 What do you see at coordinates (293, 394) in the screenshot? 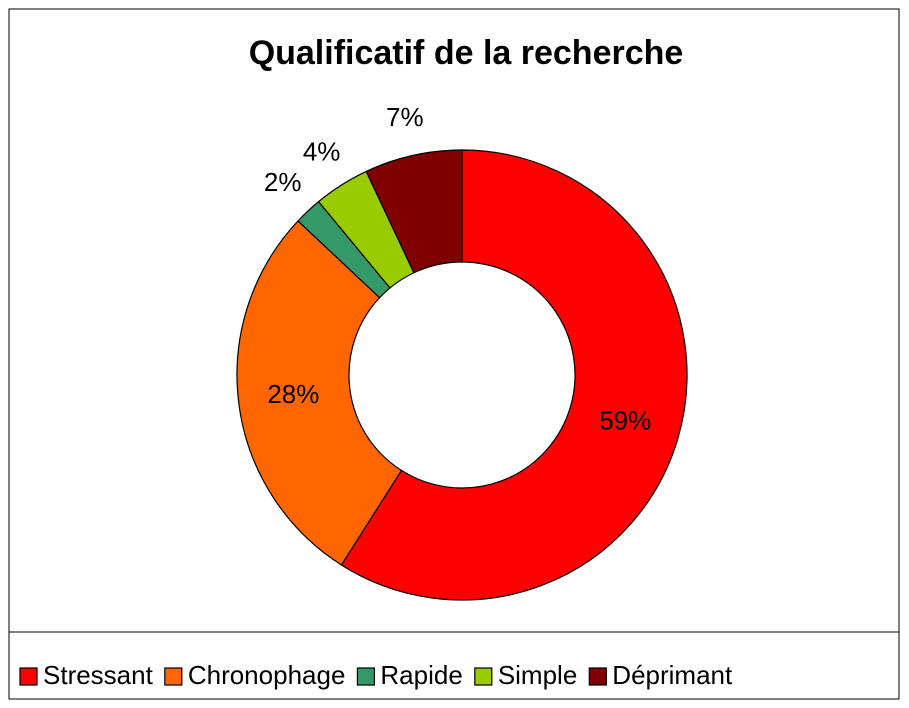
I see `data-label: 28%` at bounding box center [293, 394].